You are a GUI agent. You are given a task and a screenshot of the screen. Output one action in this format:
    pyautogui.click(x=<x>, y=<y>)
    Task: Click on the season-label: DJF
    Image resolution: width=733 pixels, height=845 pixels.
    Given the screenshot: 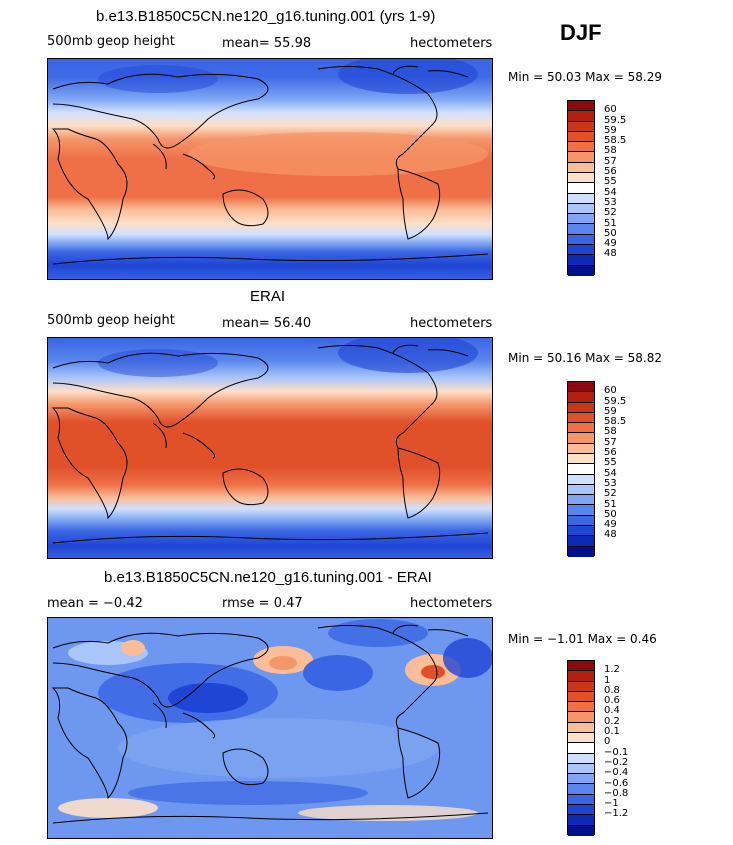 What is the action you would take?
    pyautogui.click(x=581, y=32)
    